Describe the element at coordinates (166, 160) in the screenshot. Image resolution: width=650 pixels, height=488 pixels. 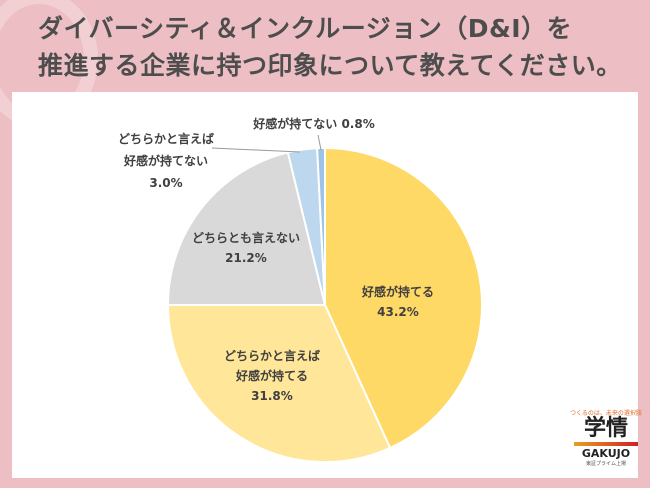
I see `label-s3: どちらかと言えば好感が持てない 3.0%` at that location.